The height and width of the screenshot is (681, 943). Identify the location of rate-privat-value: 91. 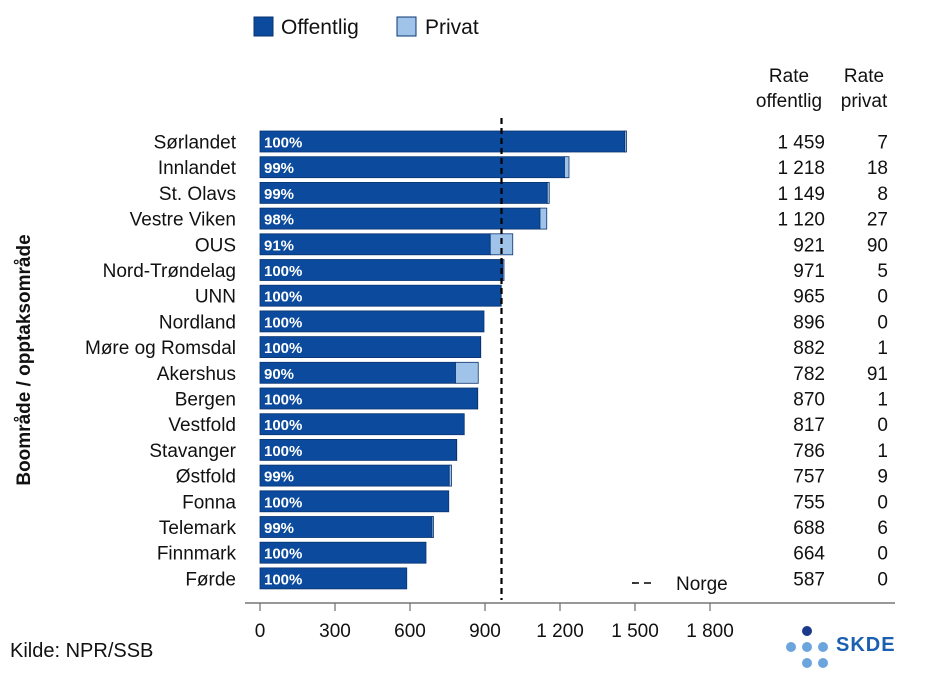
(877, 374).